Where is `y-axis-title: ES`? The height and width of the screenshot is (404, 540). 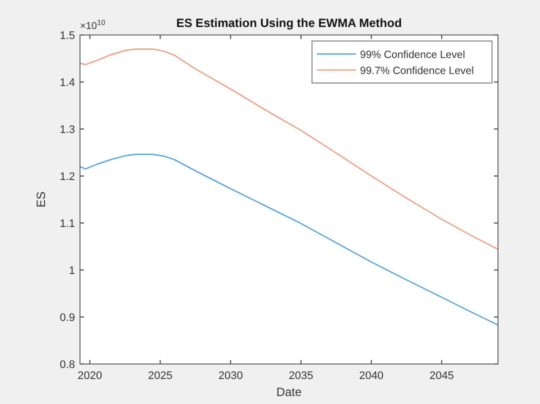
y-axis-title: ES is located at coordinates (41, 199).